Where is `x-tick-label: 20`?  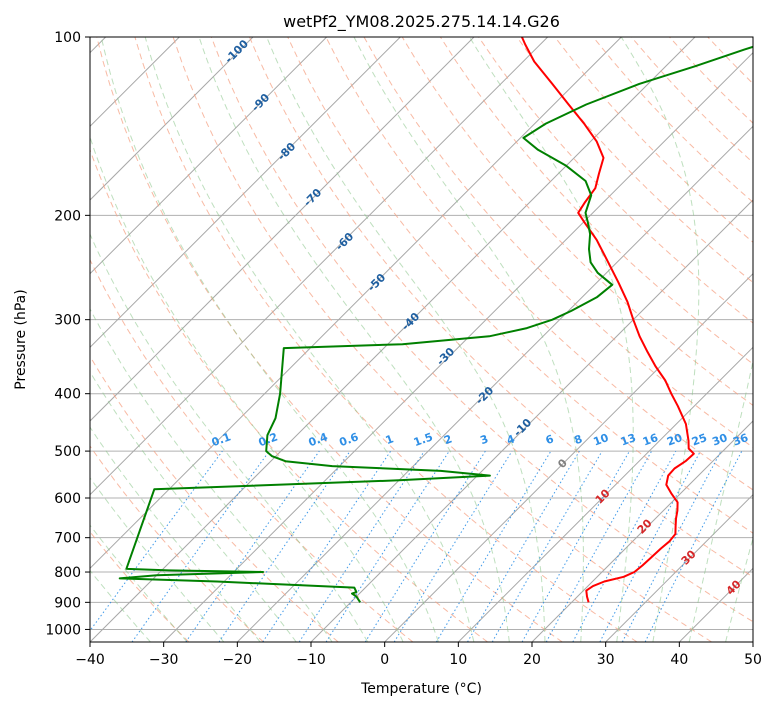 x-tick-label: 20 is located at coordinates (532, 660).